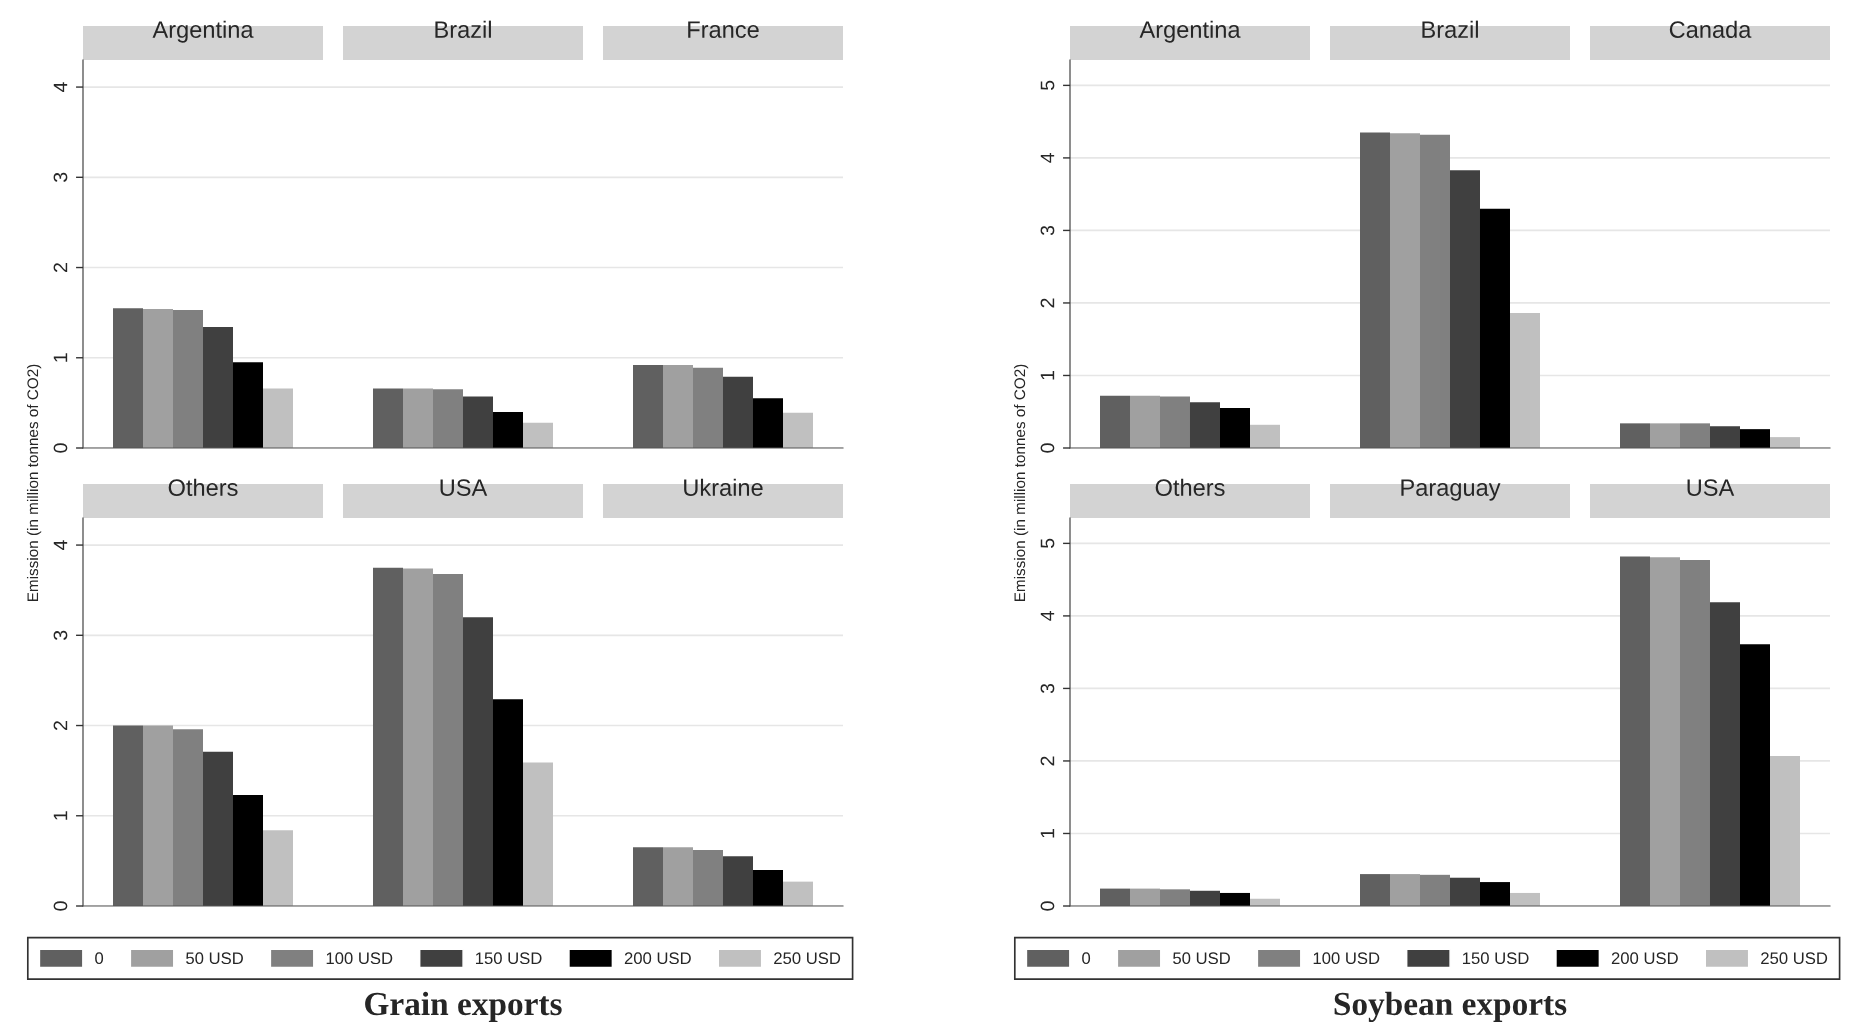  What do you see at coordinates (1451, 490) in the screenshot?
I see `x-tick-label: Paraguay` at bounding box center [1451, 490].